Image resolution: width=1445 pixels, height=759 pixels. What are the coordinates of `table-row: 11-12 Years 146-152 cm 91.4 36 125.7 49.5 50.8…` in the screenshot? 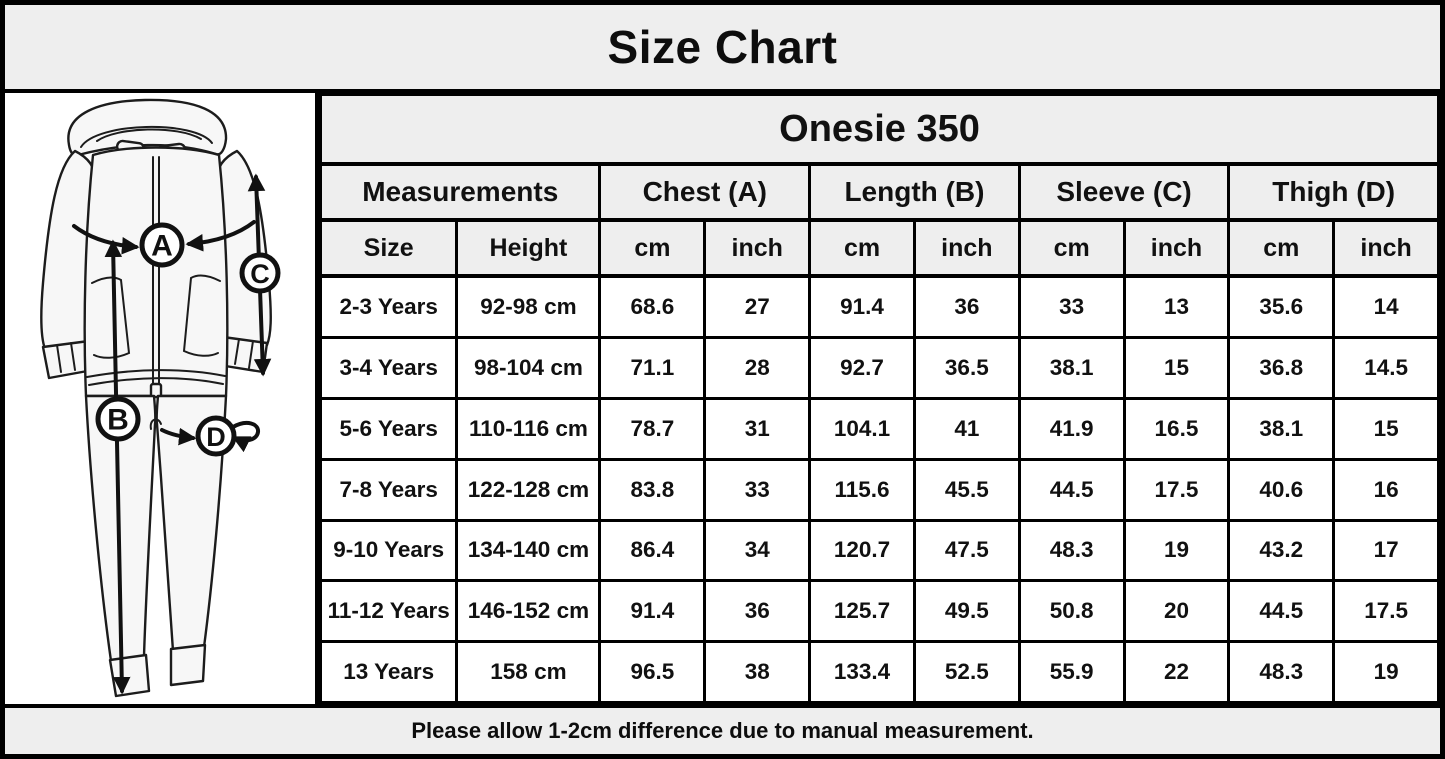 It's located at (879, 611).